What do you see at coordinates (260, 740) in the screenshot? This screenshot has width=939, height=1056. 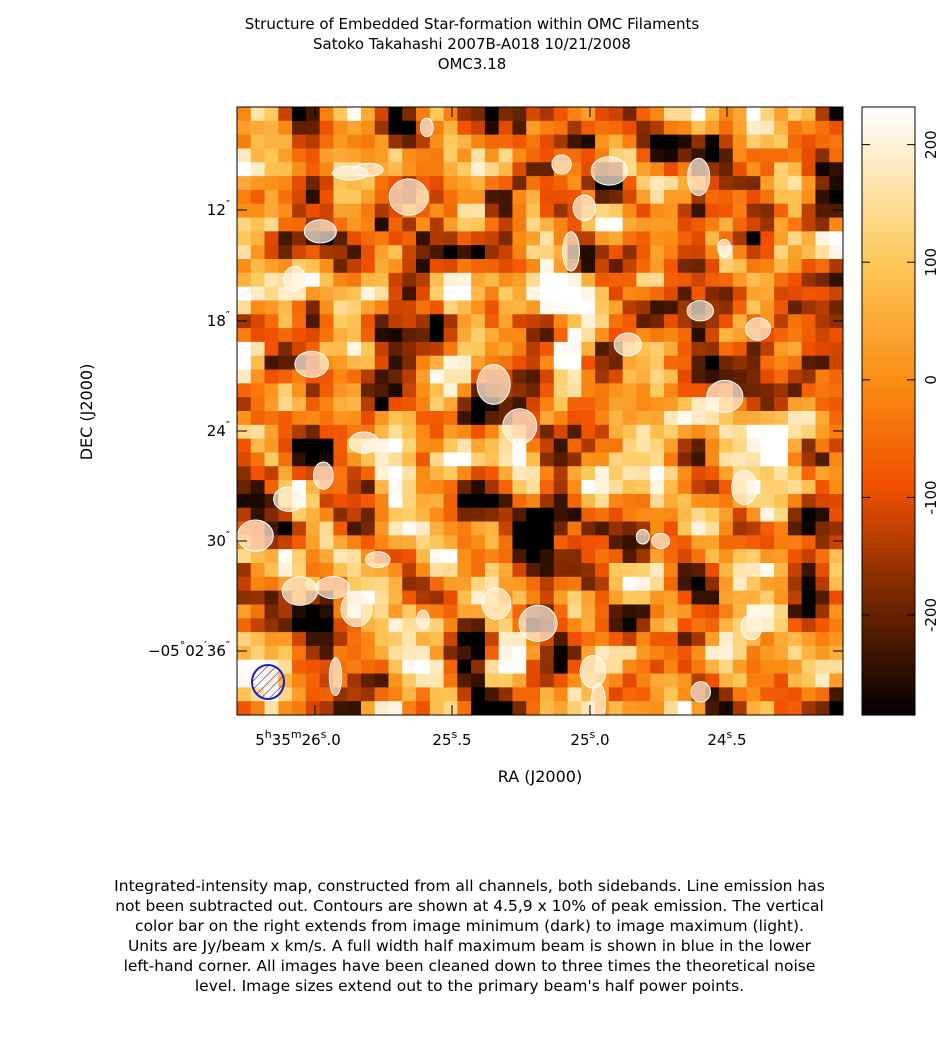 I see `tick-part: 5` at bounding box center [260, 740].